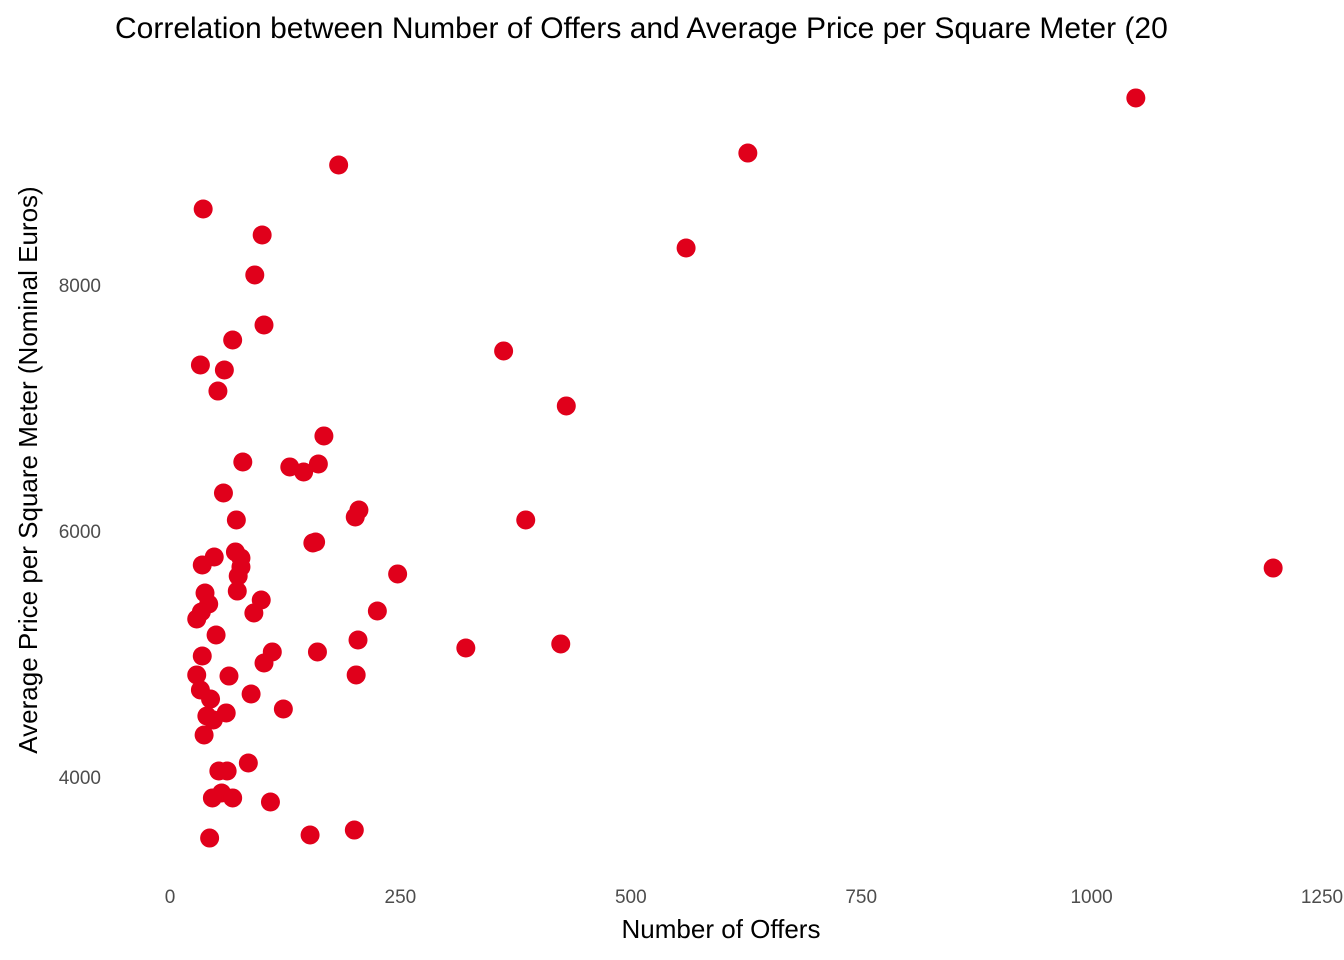  What do you see at coordinates (80, 532) in the screenshot?
I see `y-tick-label: 6000` at bounding box center [80, 532].